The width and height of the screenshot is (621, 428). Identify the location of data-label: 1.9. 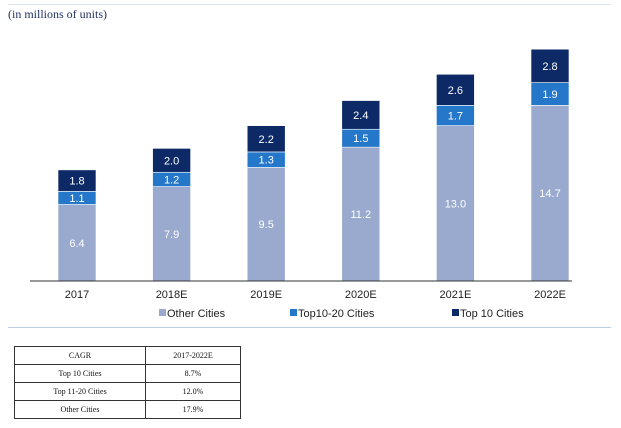
(549, 95).